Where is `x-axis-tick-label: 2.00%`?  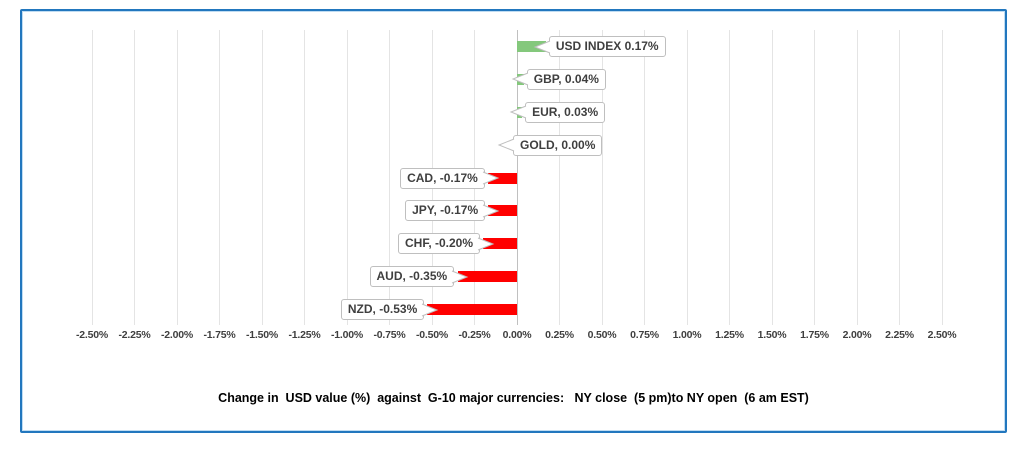
x-axis-tick-label: 2.00% is located at coordinates (857, 335).